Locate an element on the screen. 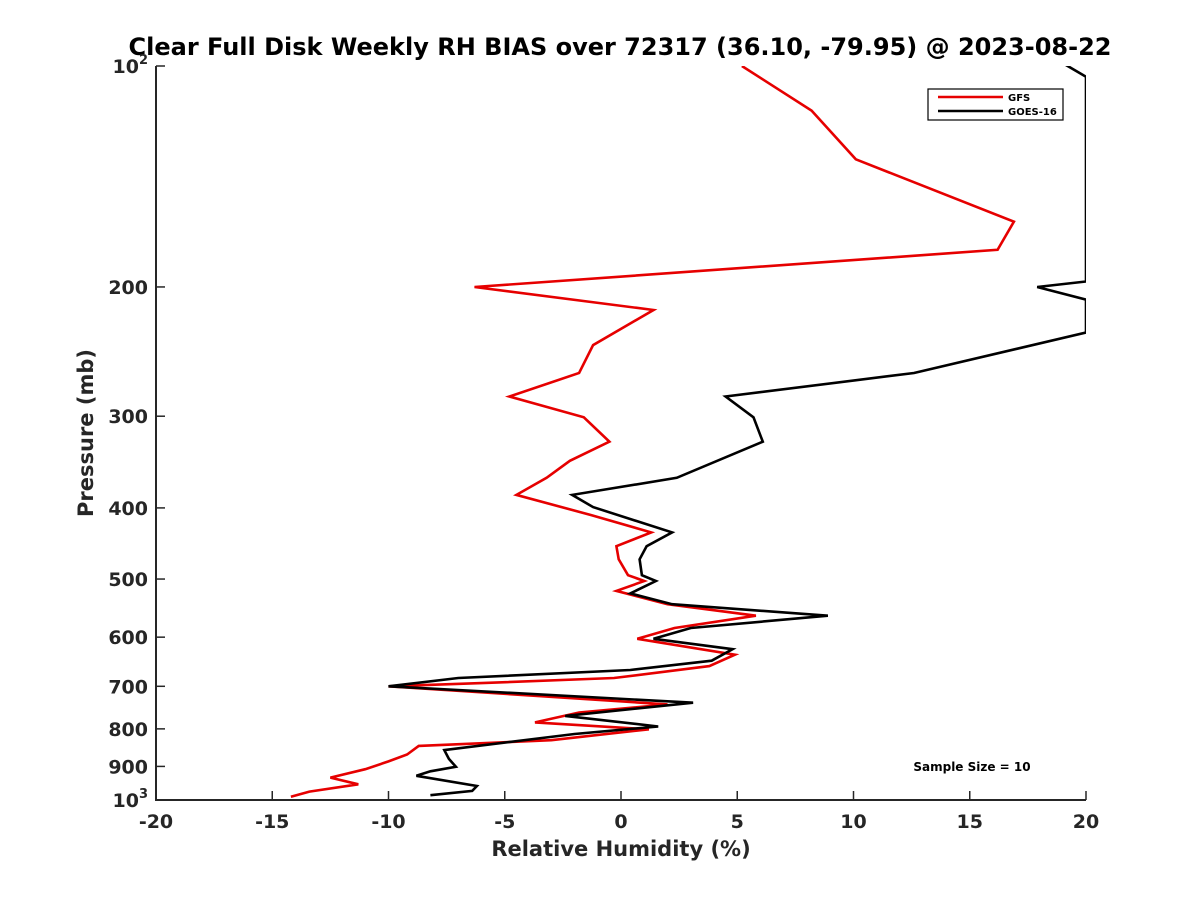  y-tick-label-2: 300 is located at coordinates (128, 417).